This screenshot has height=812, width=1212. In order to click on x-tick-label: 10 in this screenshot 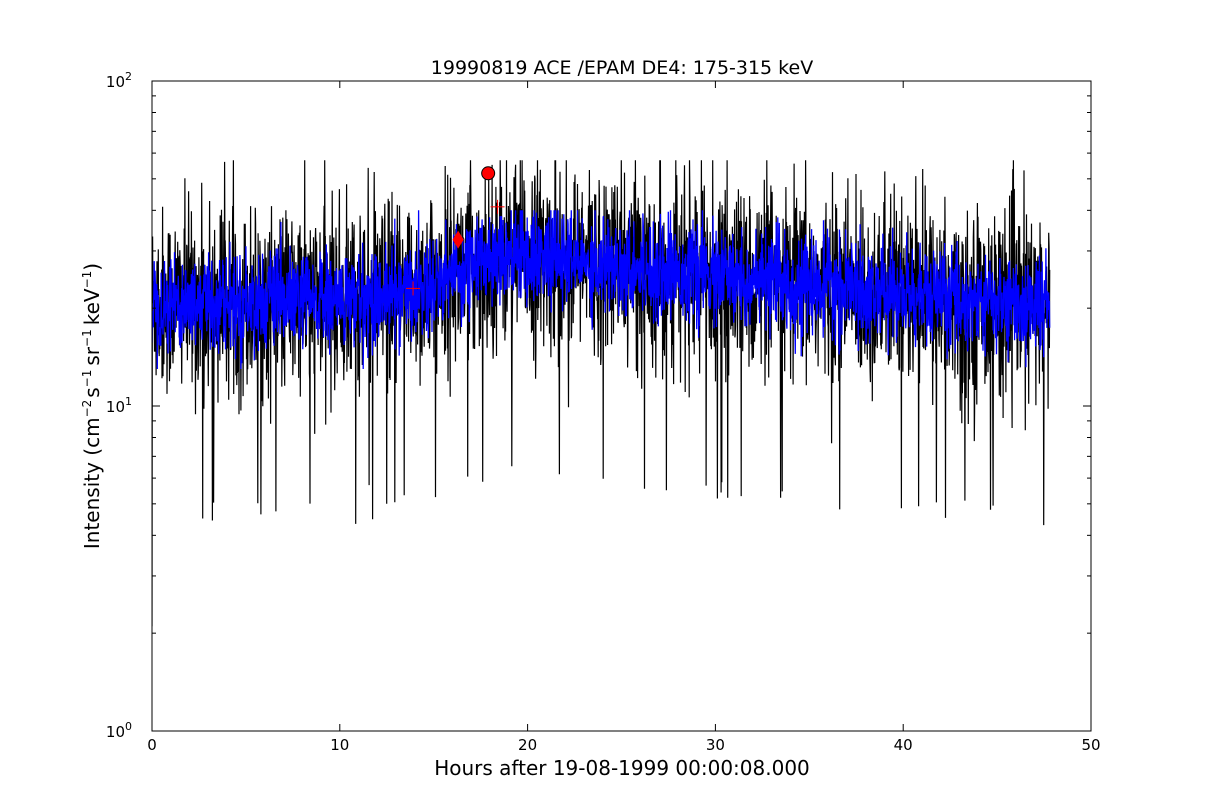, I will do `click(339, 745)`.